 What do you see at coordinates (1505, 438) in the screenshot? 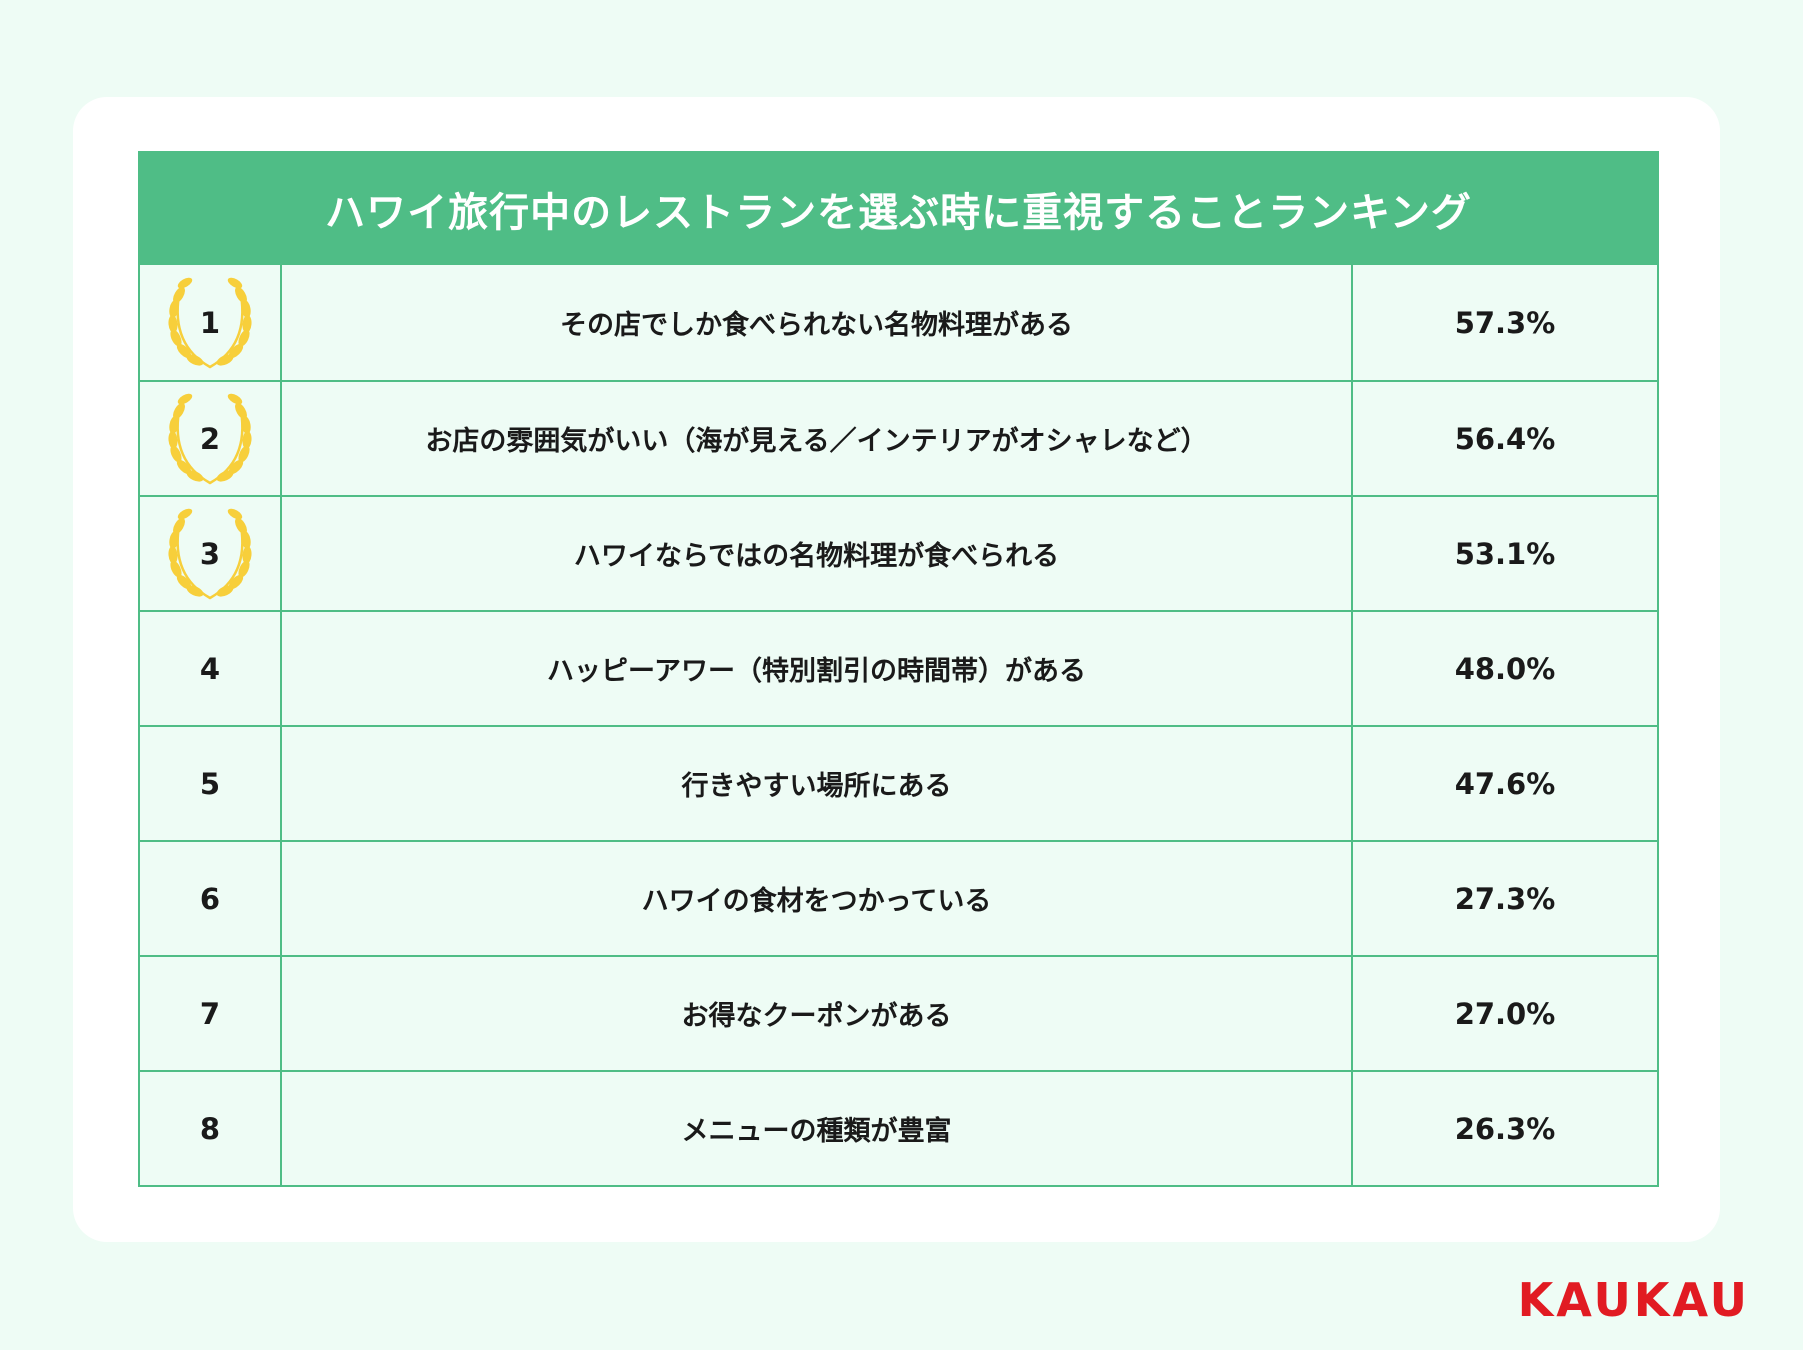
I see `value-label: 56.4%` at bounding box center [1505, 438].